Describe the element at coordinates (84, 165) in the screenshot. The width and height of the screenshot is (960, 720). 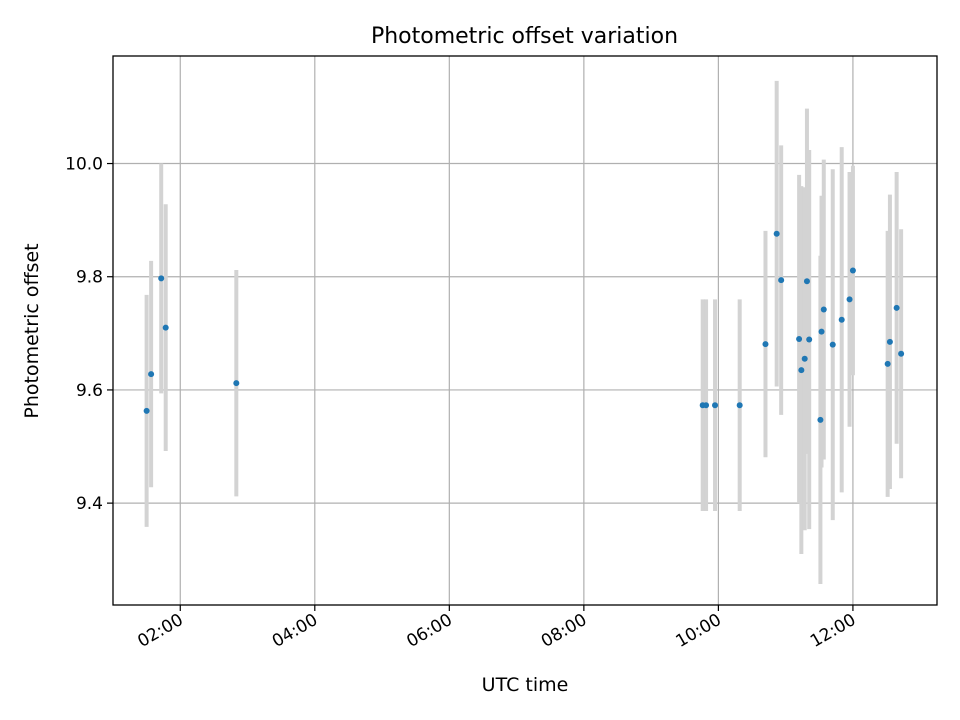
I see `y-tick-label: 10.0` at that location.